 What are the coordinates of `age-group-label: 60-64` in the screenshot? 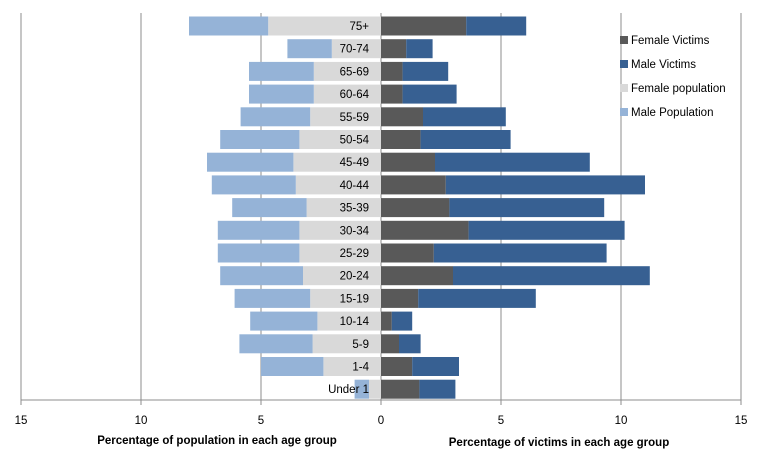 It's located at (355, 95).